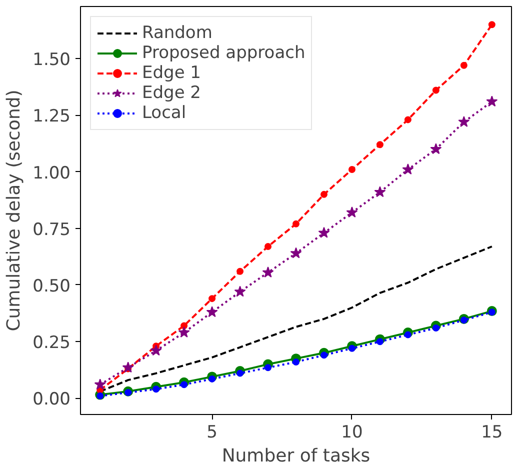 This screenshot has height=469, width=513. I want to click on y-tick-label: 0.50, so click(51, 286).